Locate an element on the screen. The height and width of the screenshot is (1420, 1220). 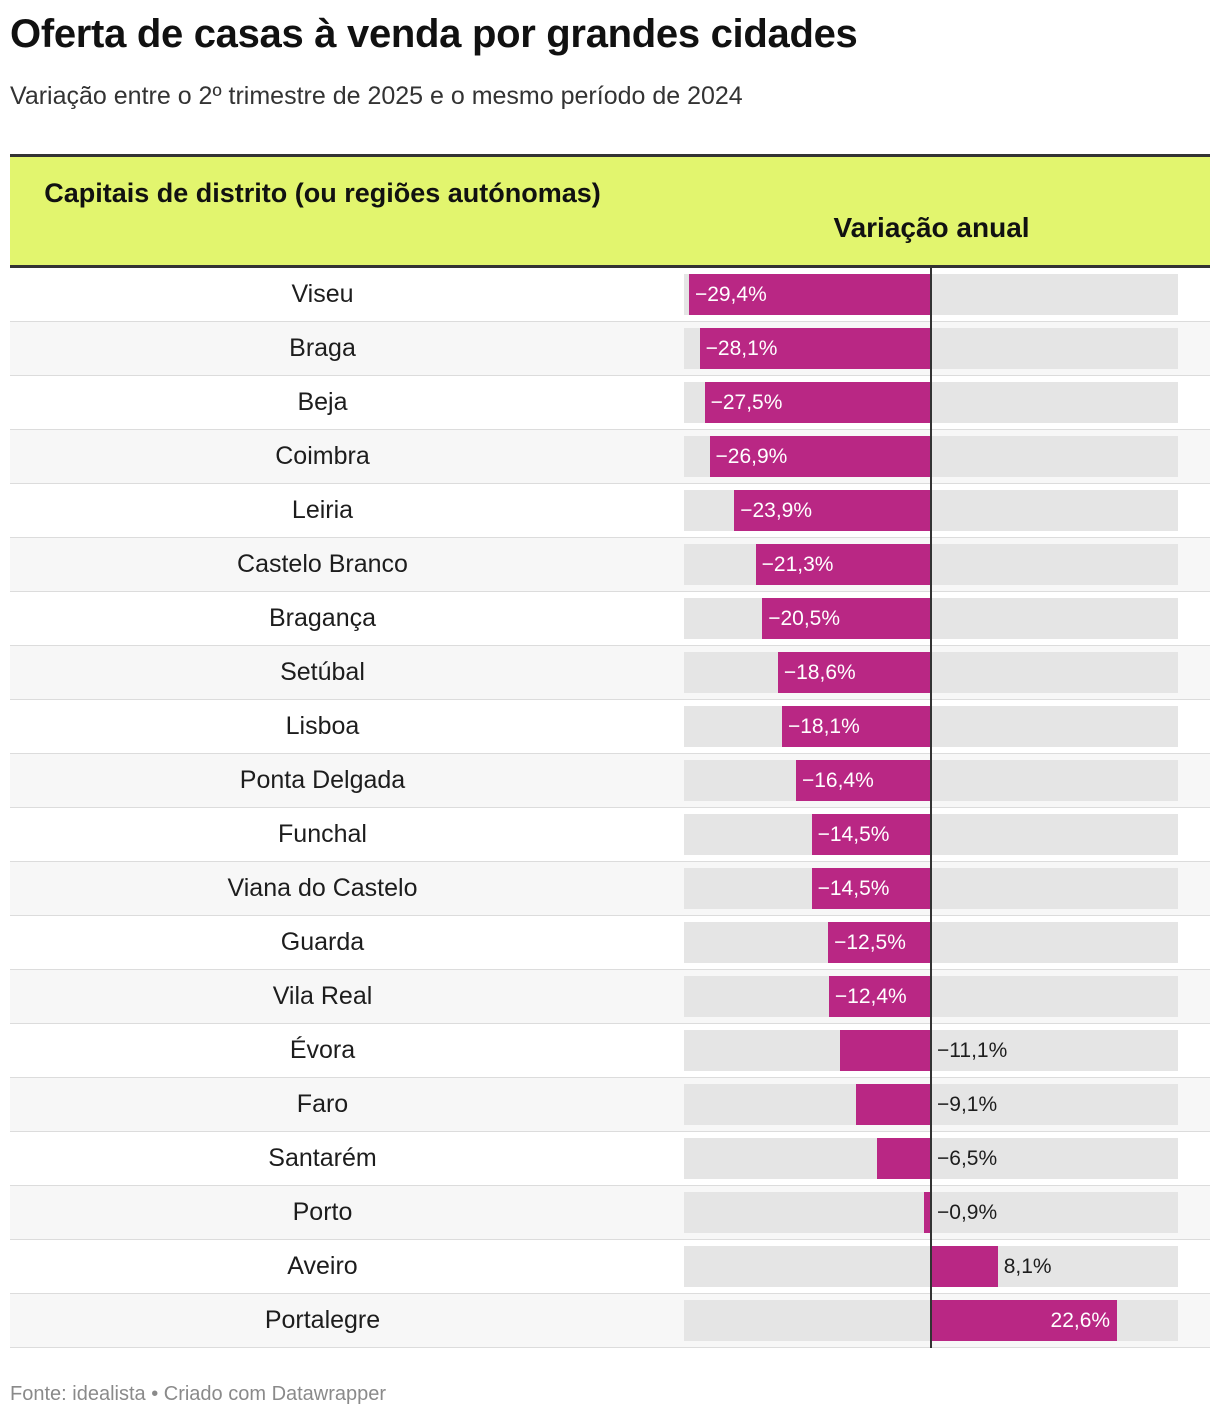
table-row: Vila Real −12,4% is located at coordinates (610, 997).